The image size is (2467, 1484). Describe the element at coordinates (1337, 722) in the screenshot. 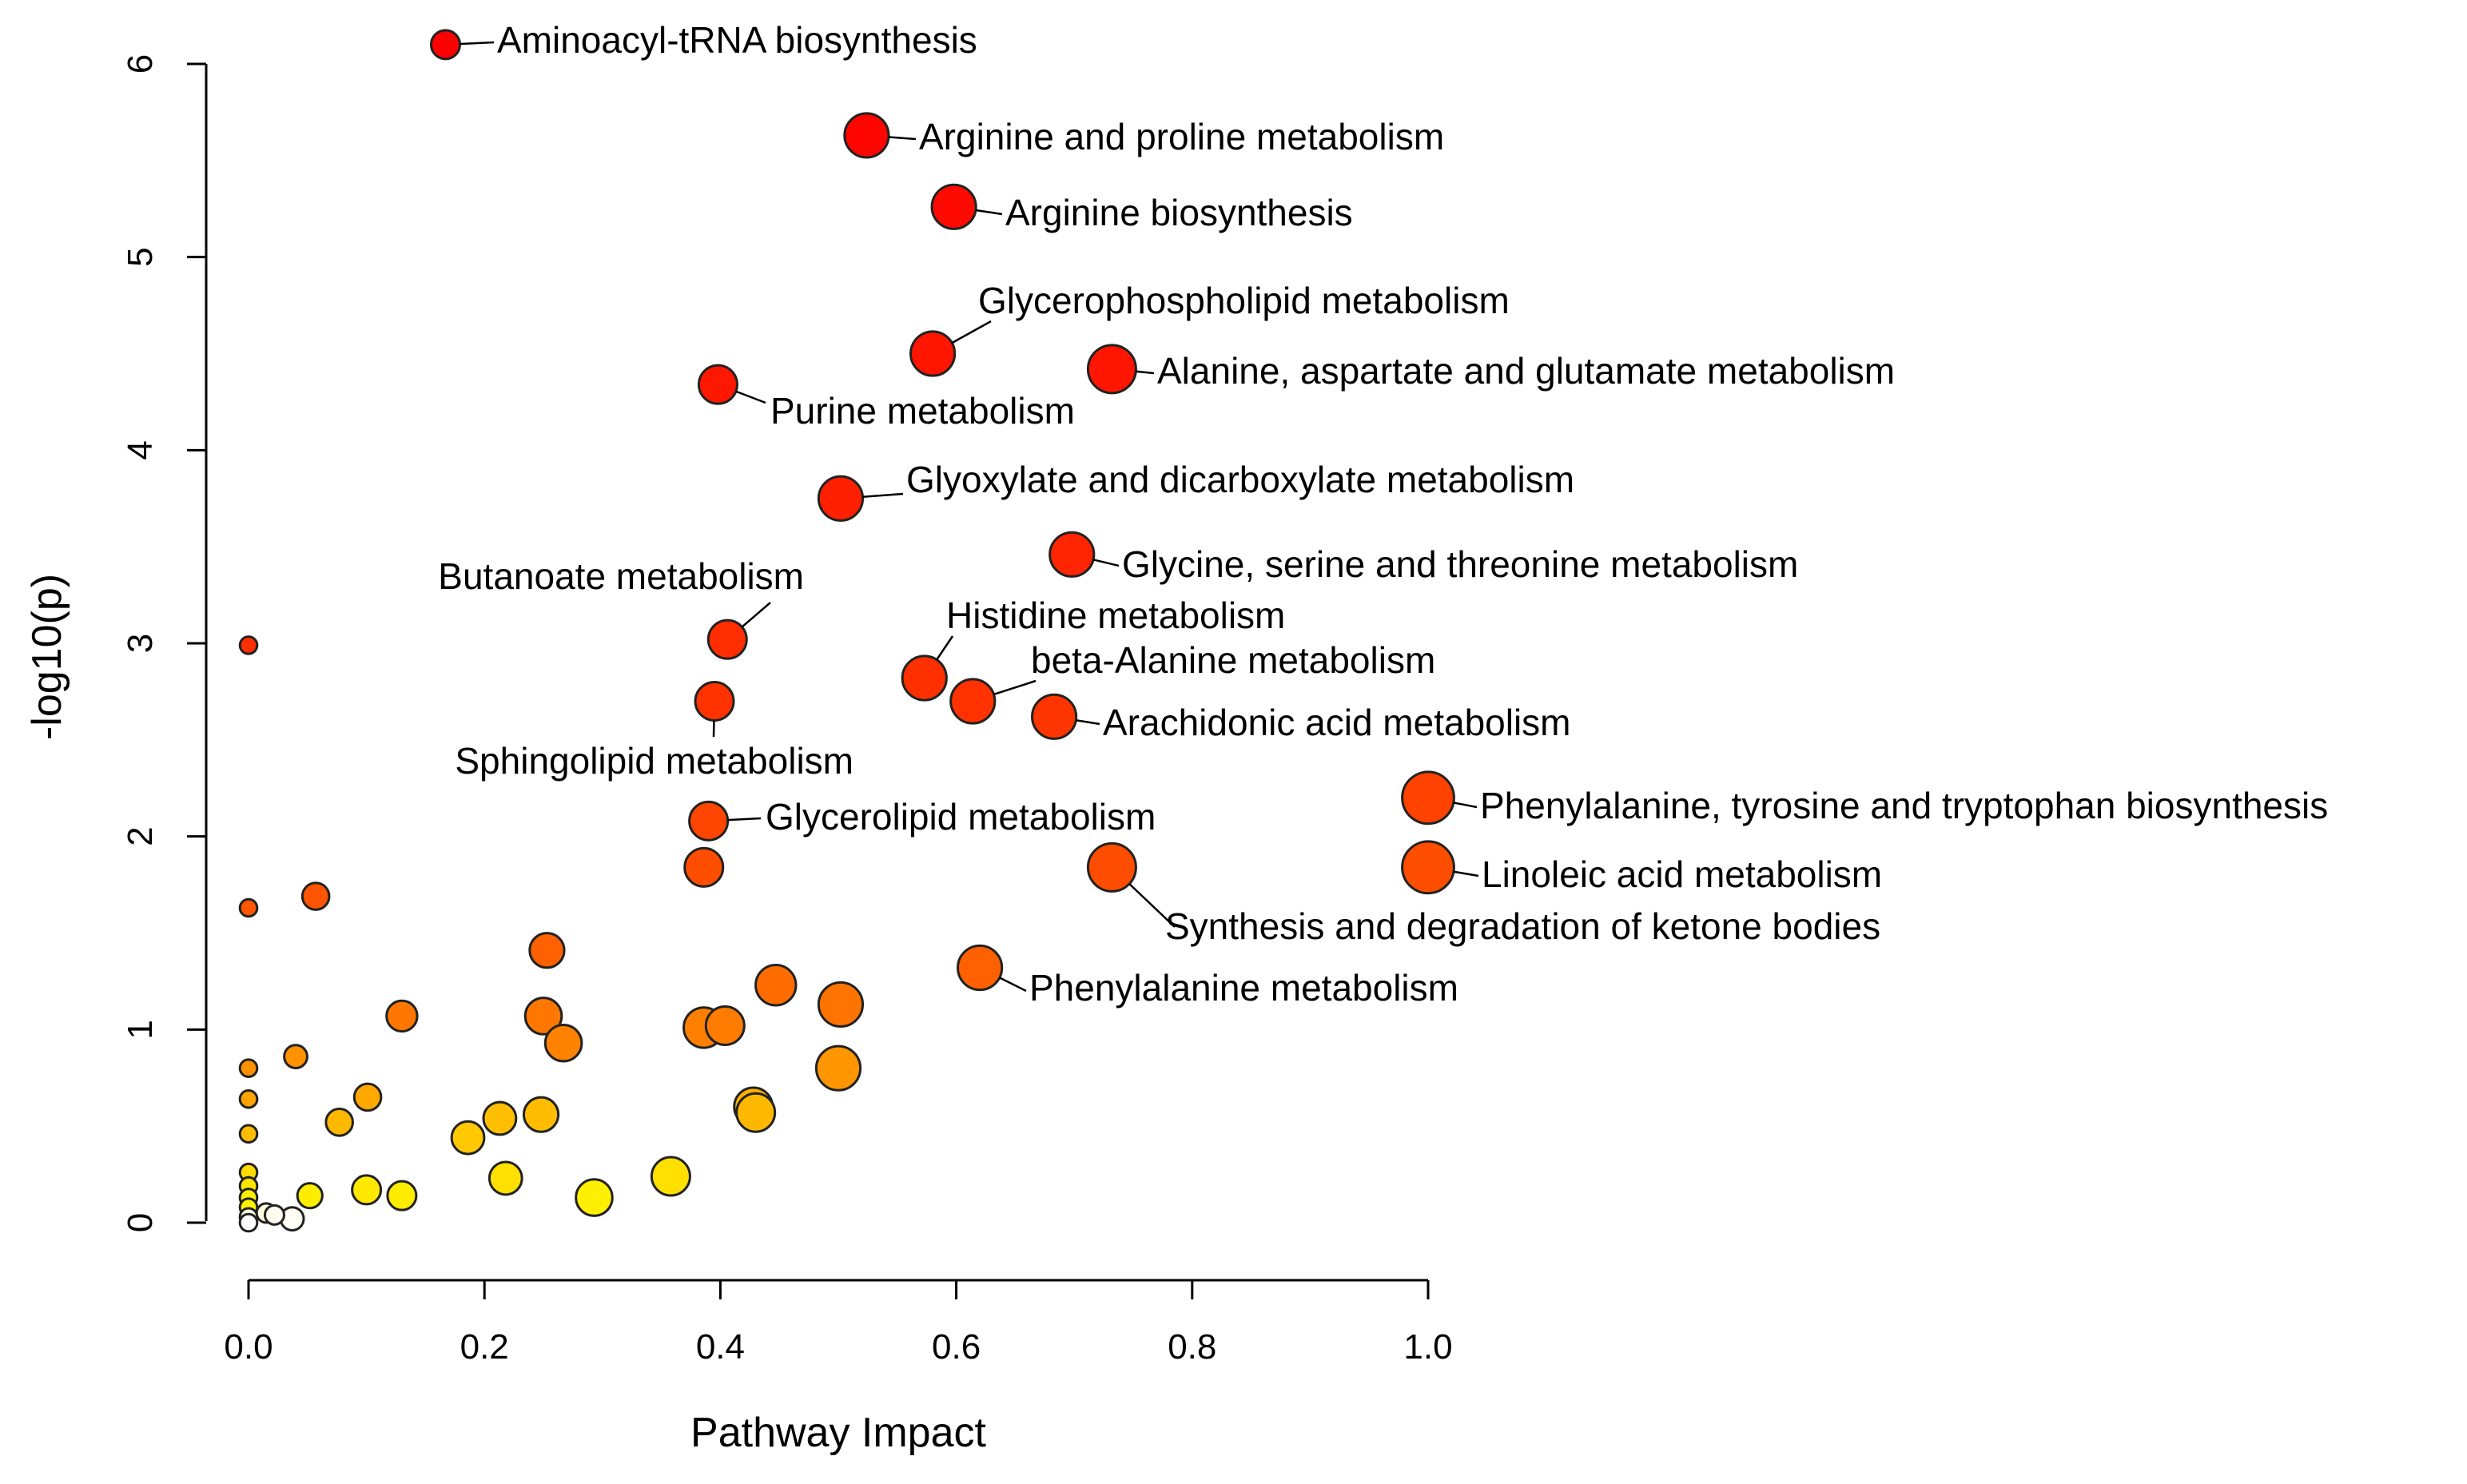

I see `point-label: Arachidonic acid metabolism` at that location.